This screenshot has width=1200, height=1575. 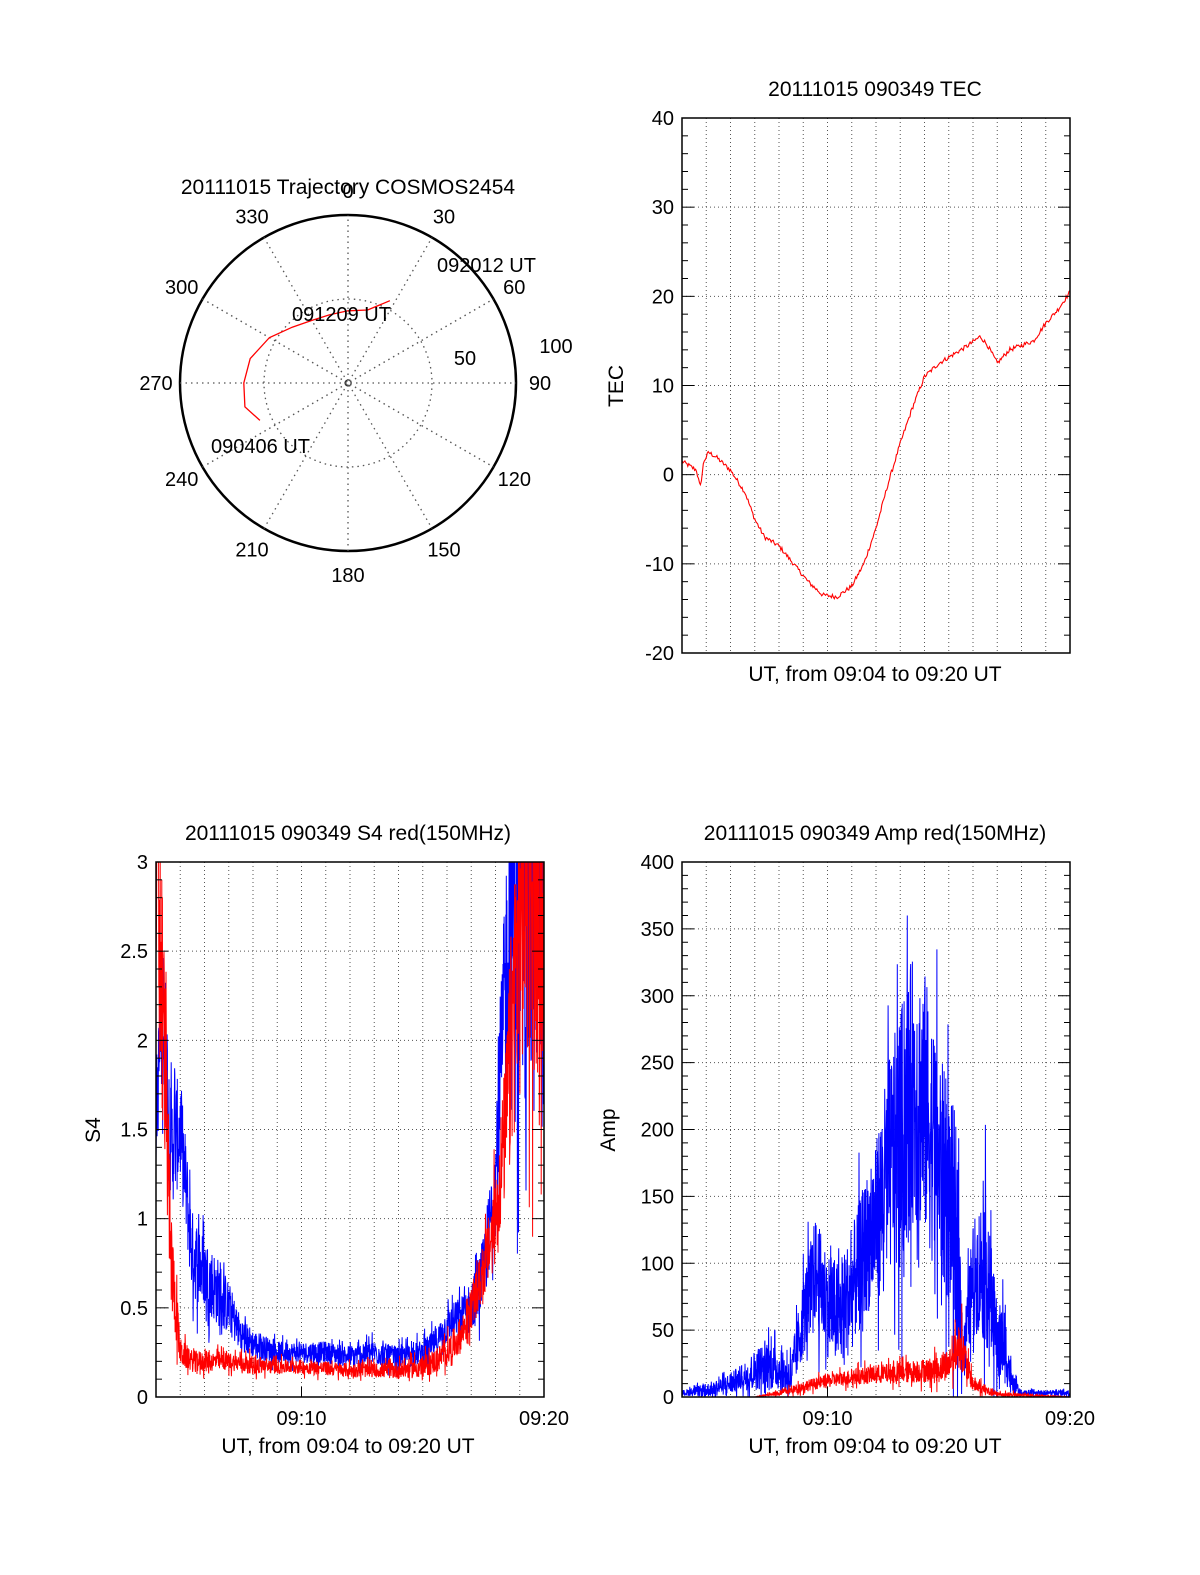 What do you see at coordinates (663, 387) in the screenshot?
I see `ytick-label: 10` at bounding box center [663, 387].